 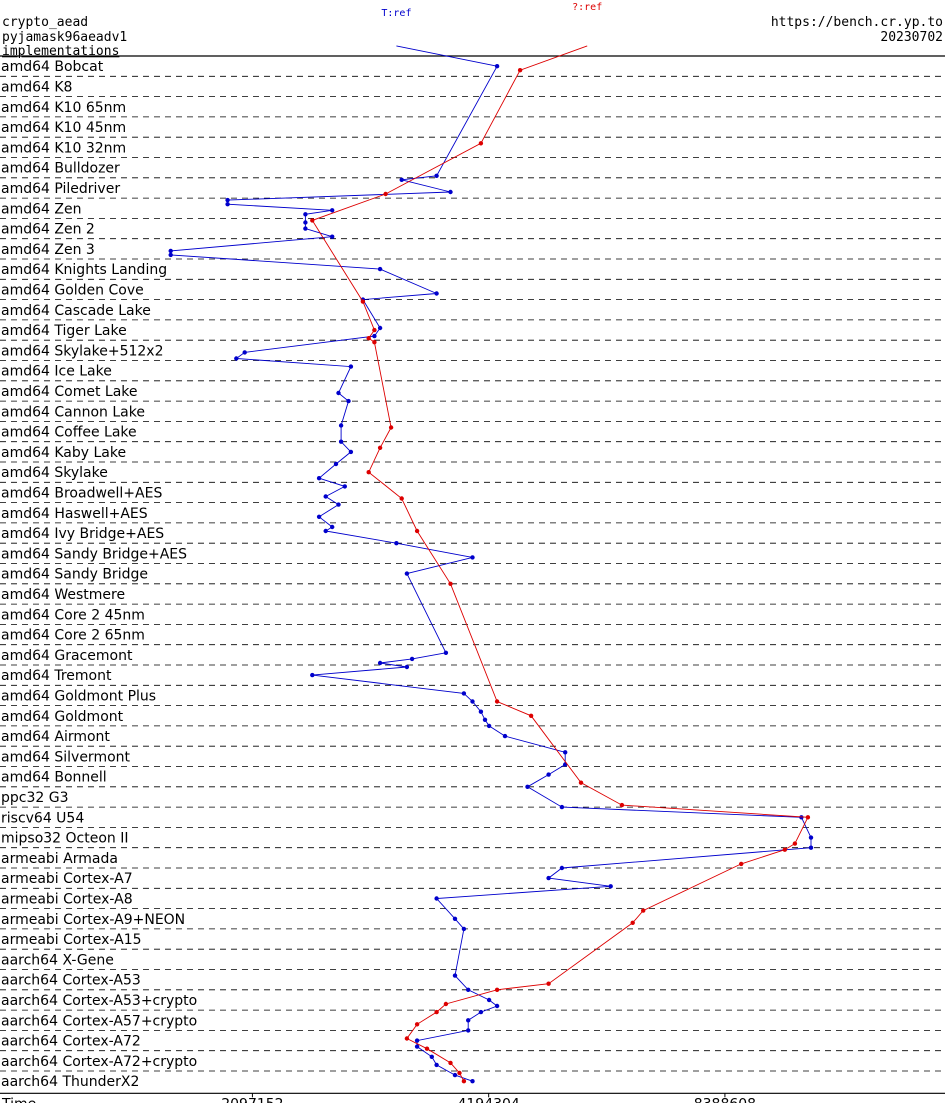 What do you see at coordinates (82, 534) in the screenshot?
I see `category-label: amd64 Ivy Bridge+AES` at bounding box center [82, 534].